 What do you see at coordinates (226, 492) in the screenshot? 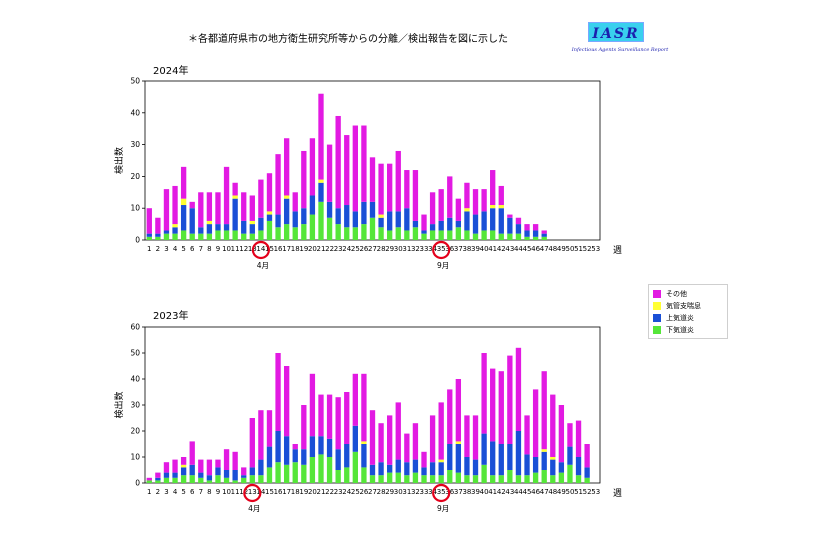
I see `x-tick-label: 10` at bounding box center [226, 492].